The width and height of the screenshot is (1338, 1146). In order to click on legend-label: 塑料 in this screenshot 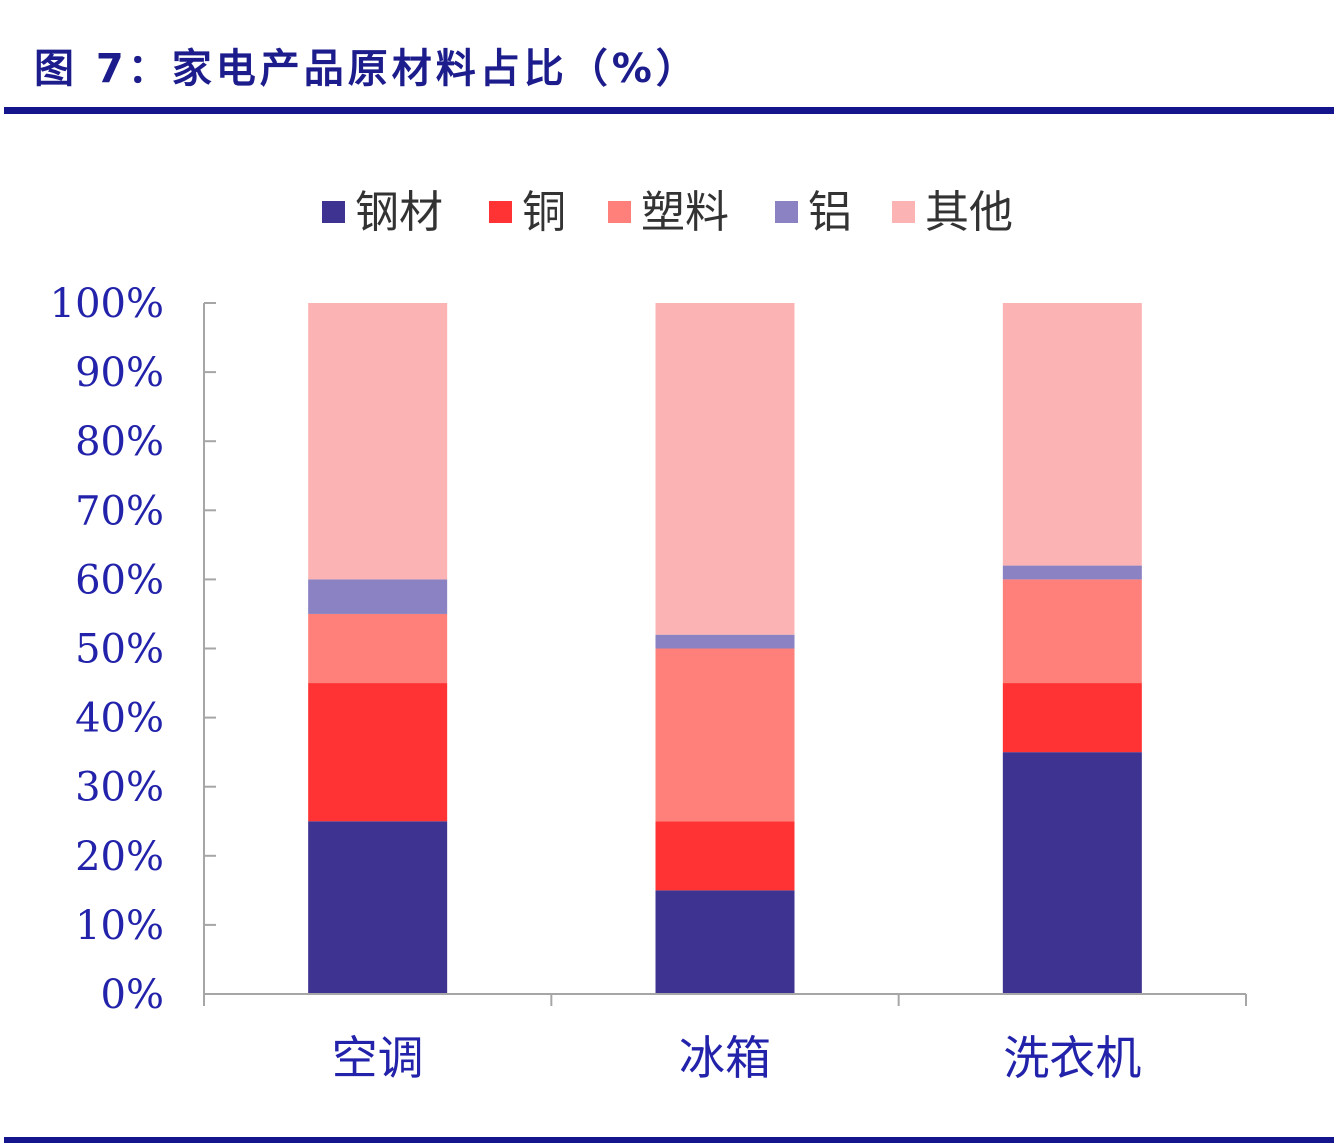, I will do `click(685, 212)`.